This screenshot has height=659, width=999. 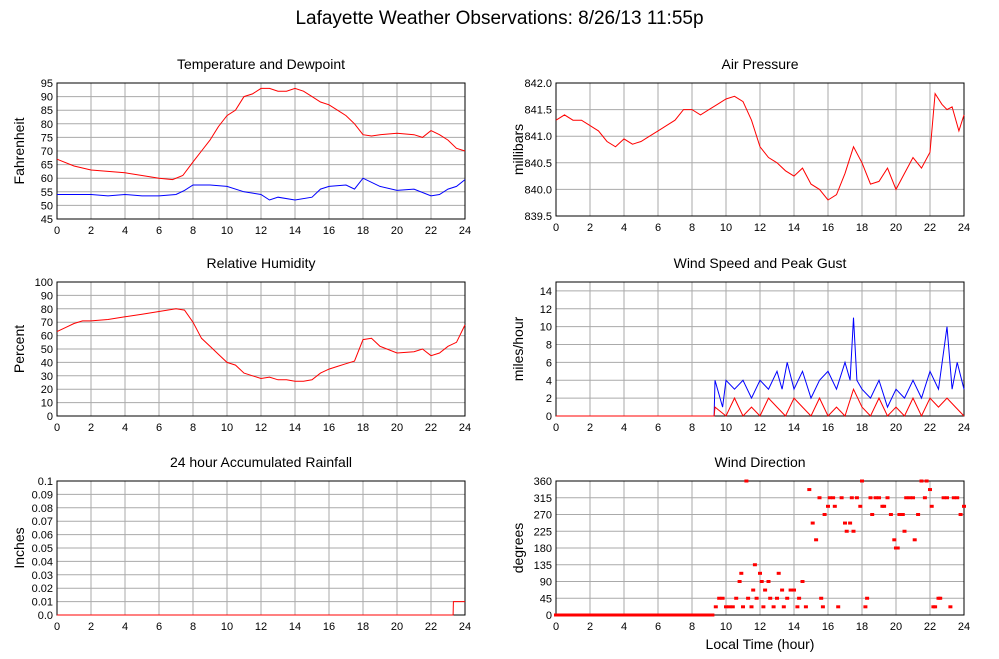 I want to click on y-tick-label: 841.0, so click(x=538, y=137).